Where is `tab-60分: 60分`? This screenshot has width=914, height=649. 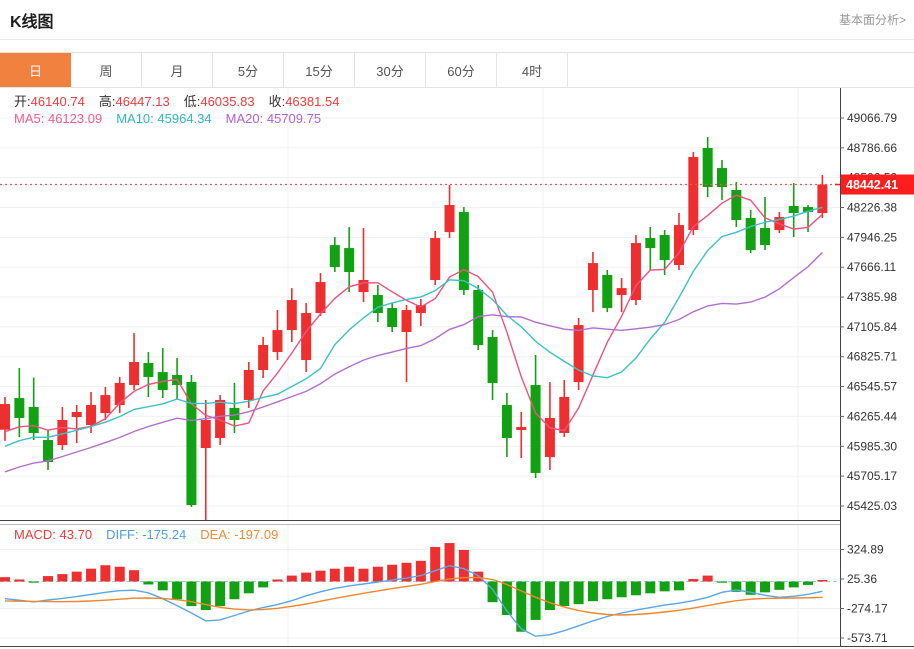
tab-60分: 60分 is located at coordinates (461, 70).